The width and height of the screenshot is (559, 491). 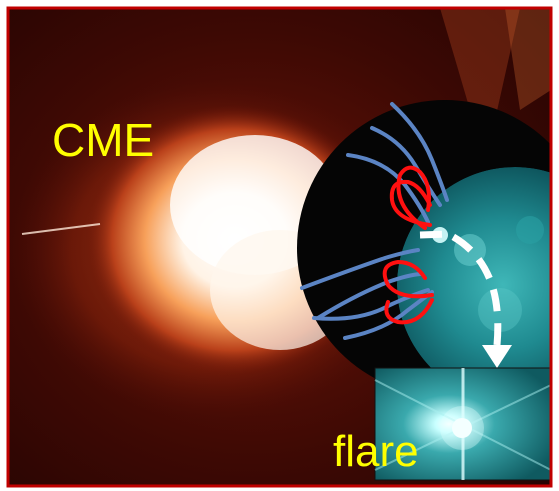 I want to click on flare-label: flare, so click(x=376, y=451).